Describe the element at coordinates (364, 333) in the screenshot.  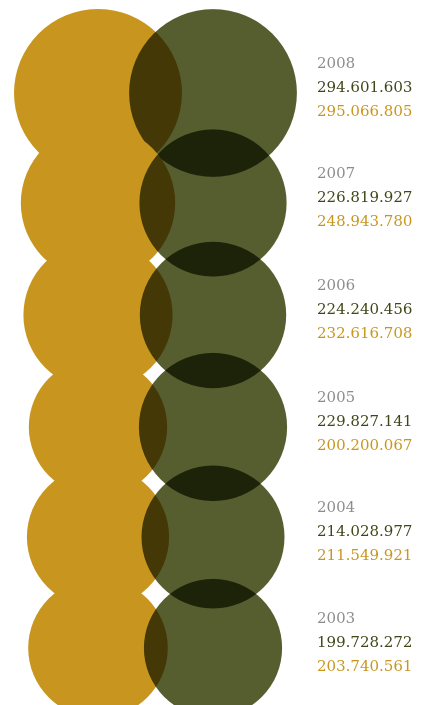
I see `value-label-2006-series-1: 232.616.708` at that location.